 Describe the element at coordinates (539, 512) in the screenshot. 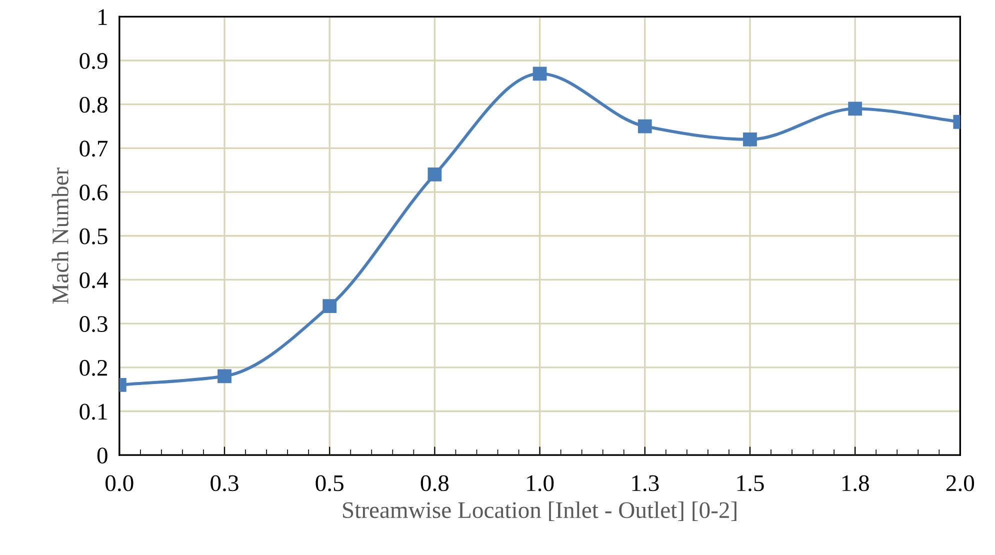

I see `x-axis-title: Streamwise Location [Inlet - Outlet] [0-2]` at that location.